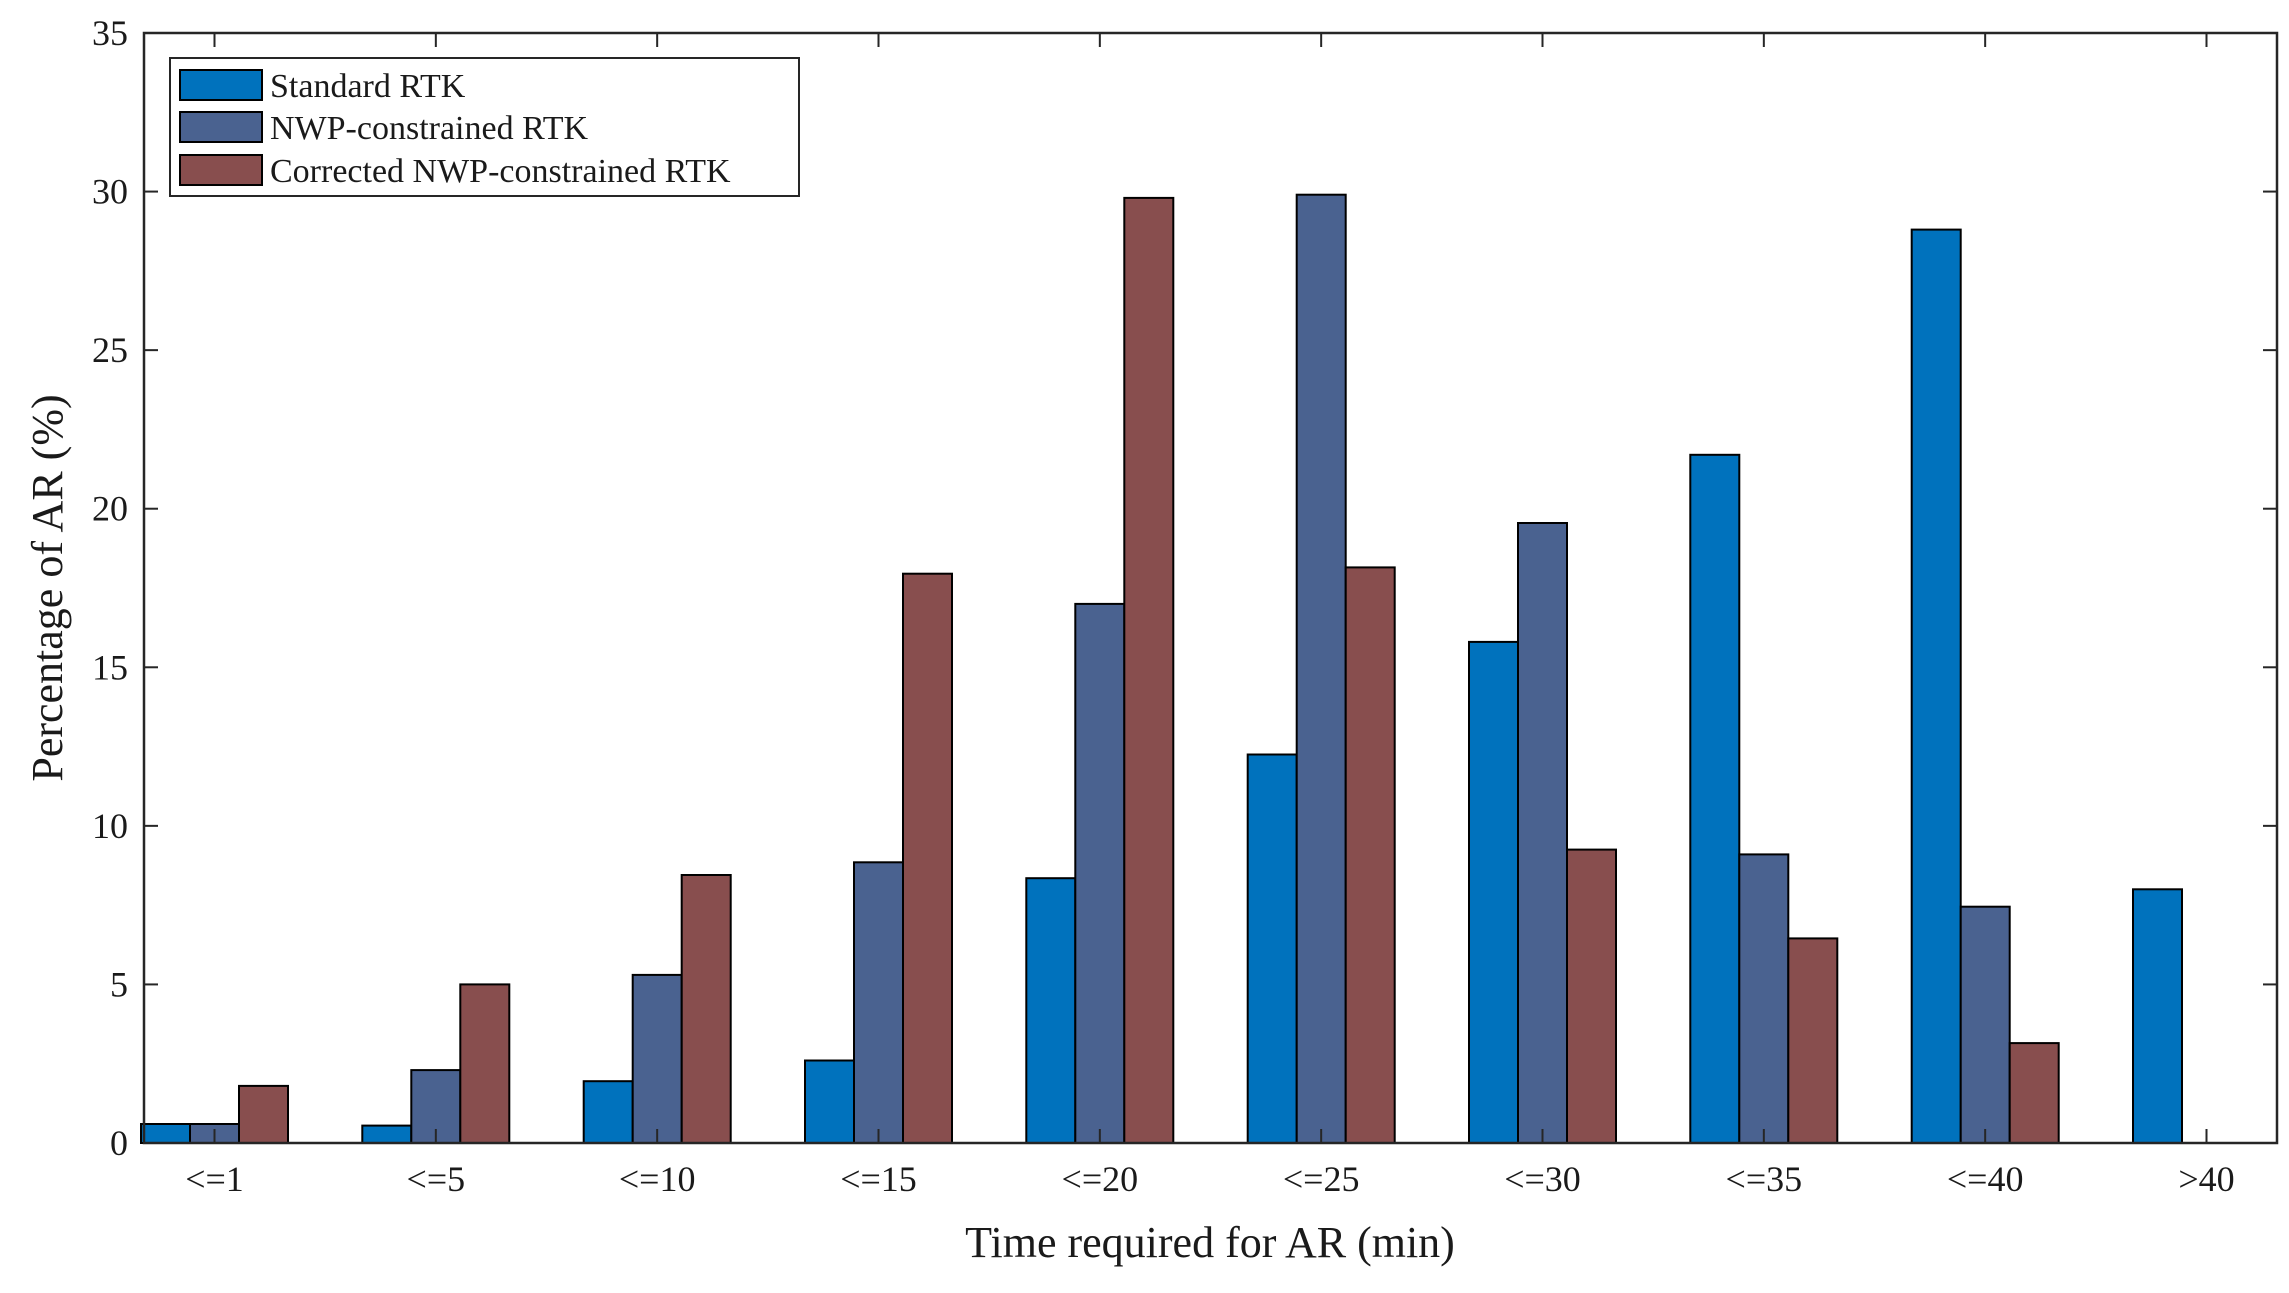 Image resolution: width=2289 pixels, height=1293 pixels. I want to click on x-tick-label: <=30, so click(1542, 1179).